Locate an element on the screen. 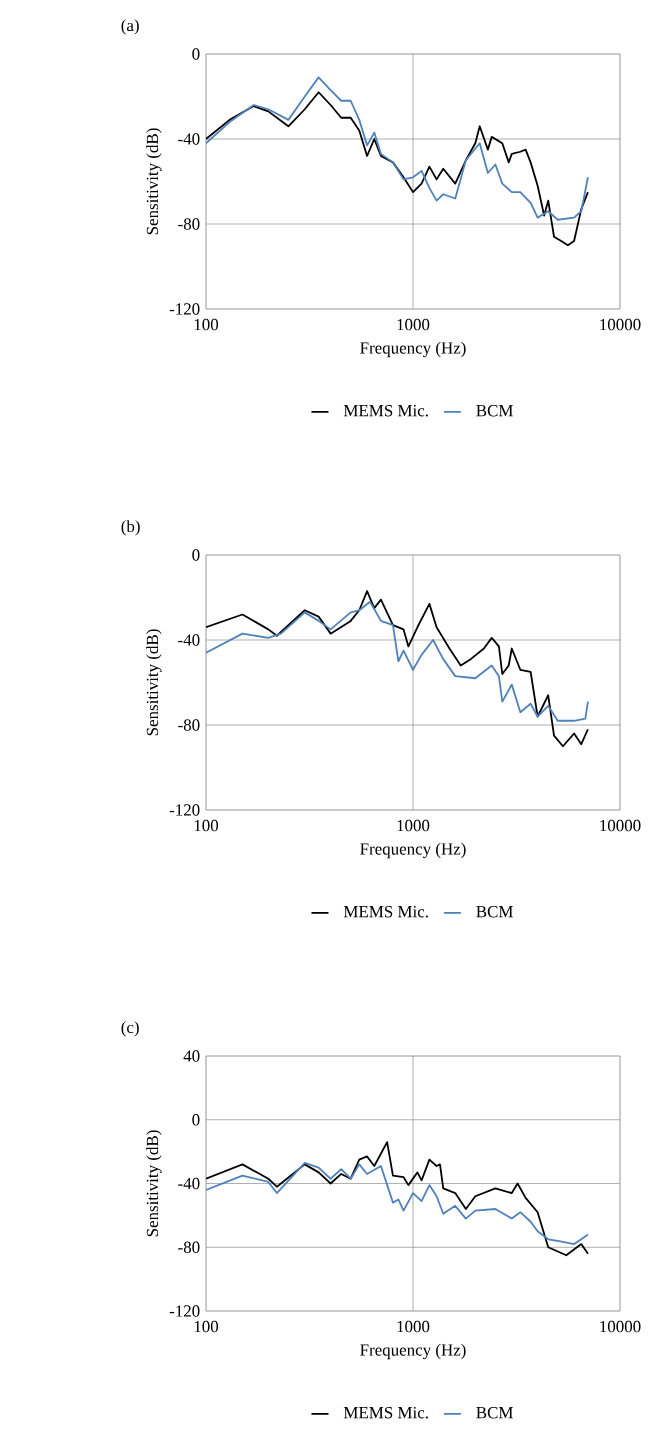 Image resolution: width=651 pixels, height=1443 pixels. chart-title: (c) is located at coordinates (130, 1029).